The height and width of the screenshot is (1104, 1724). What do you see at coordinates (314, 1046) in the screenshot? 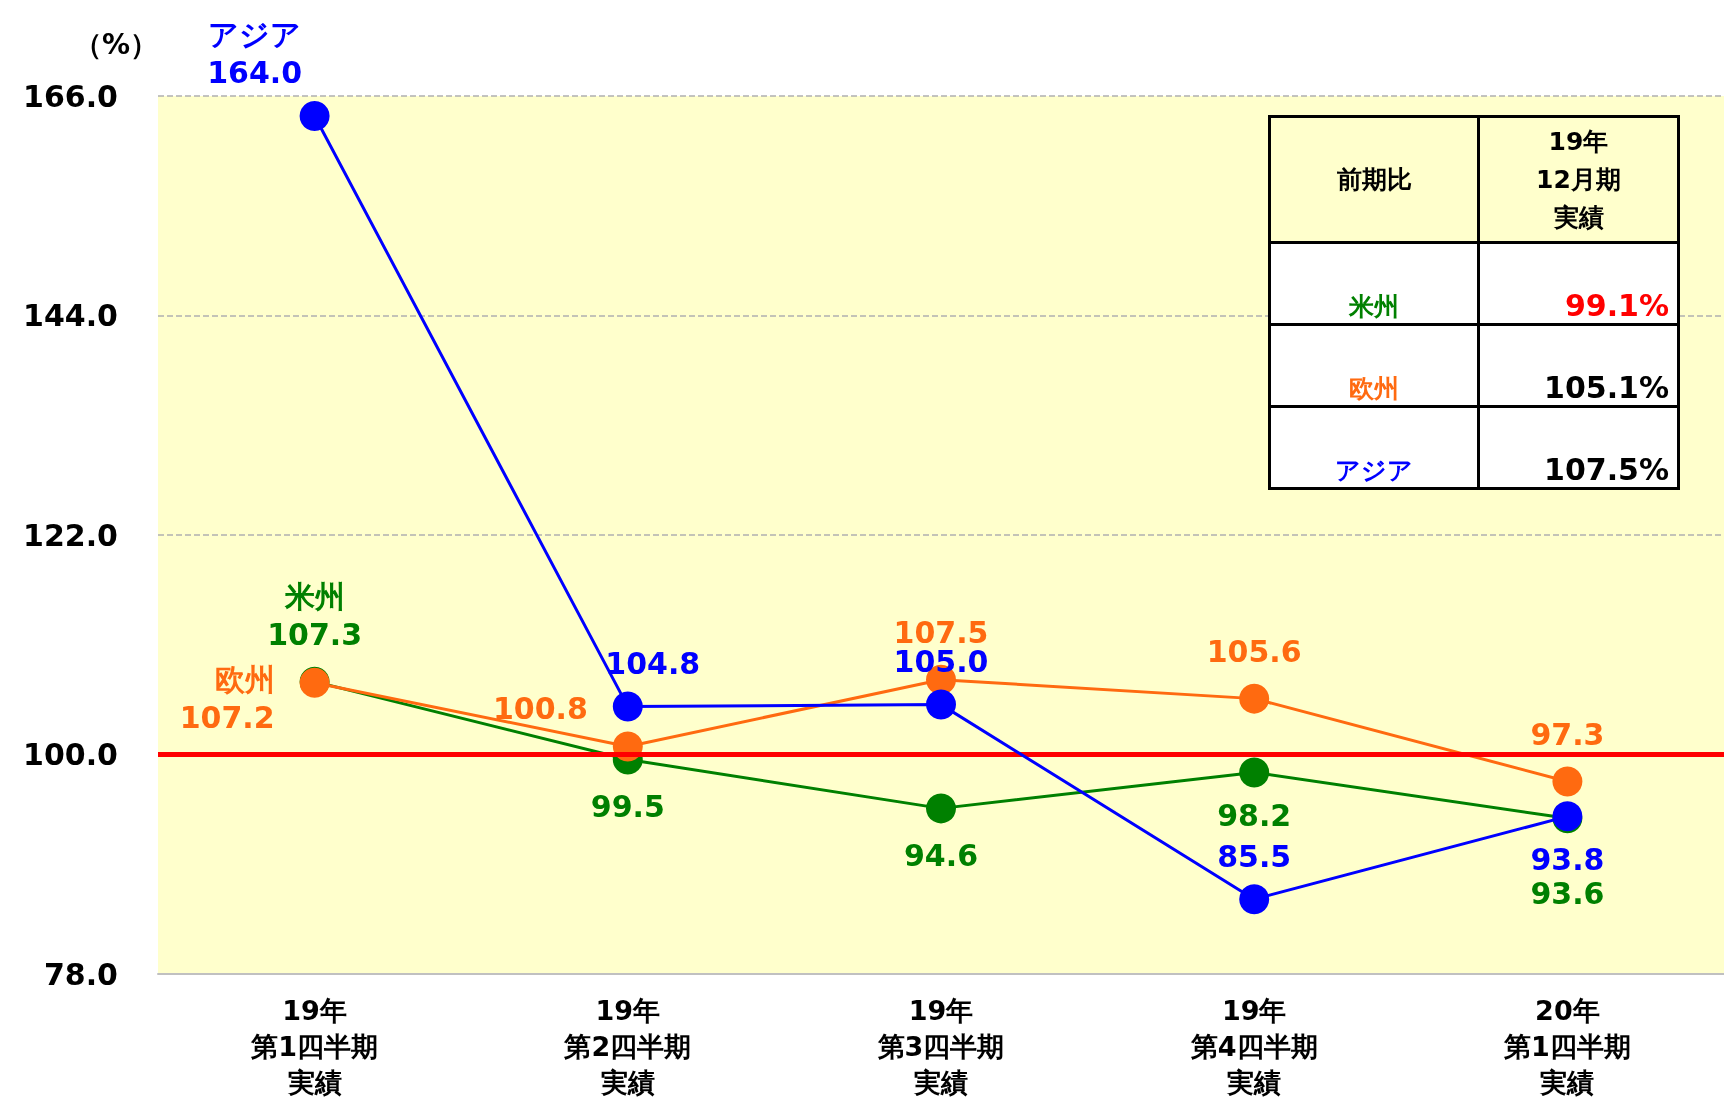
I see `x-tick-label: 19年第1四半期実績` at bounding box center [314, 1046].